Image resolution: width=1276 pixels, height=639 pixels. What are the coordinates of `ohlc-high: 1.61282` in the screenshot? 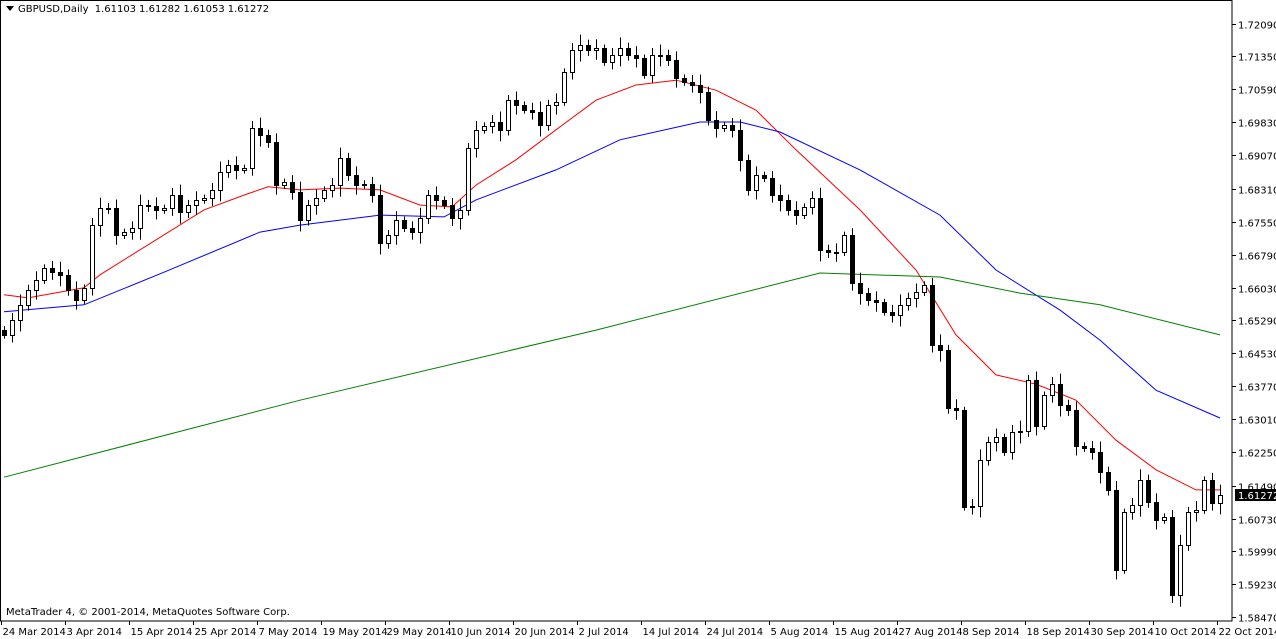 It's located at (160, 9).